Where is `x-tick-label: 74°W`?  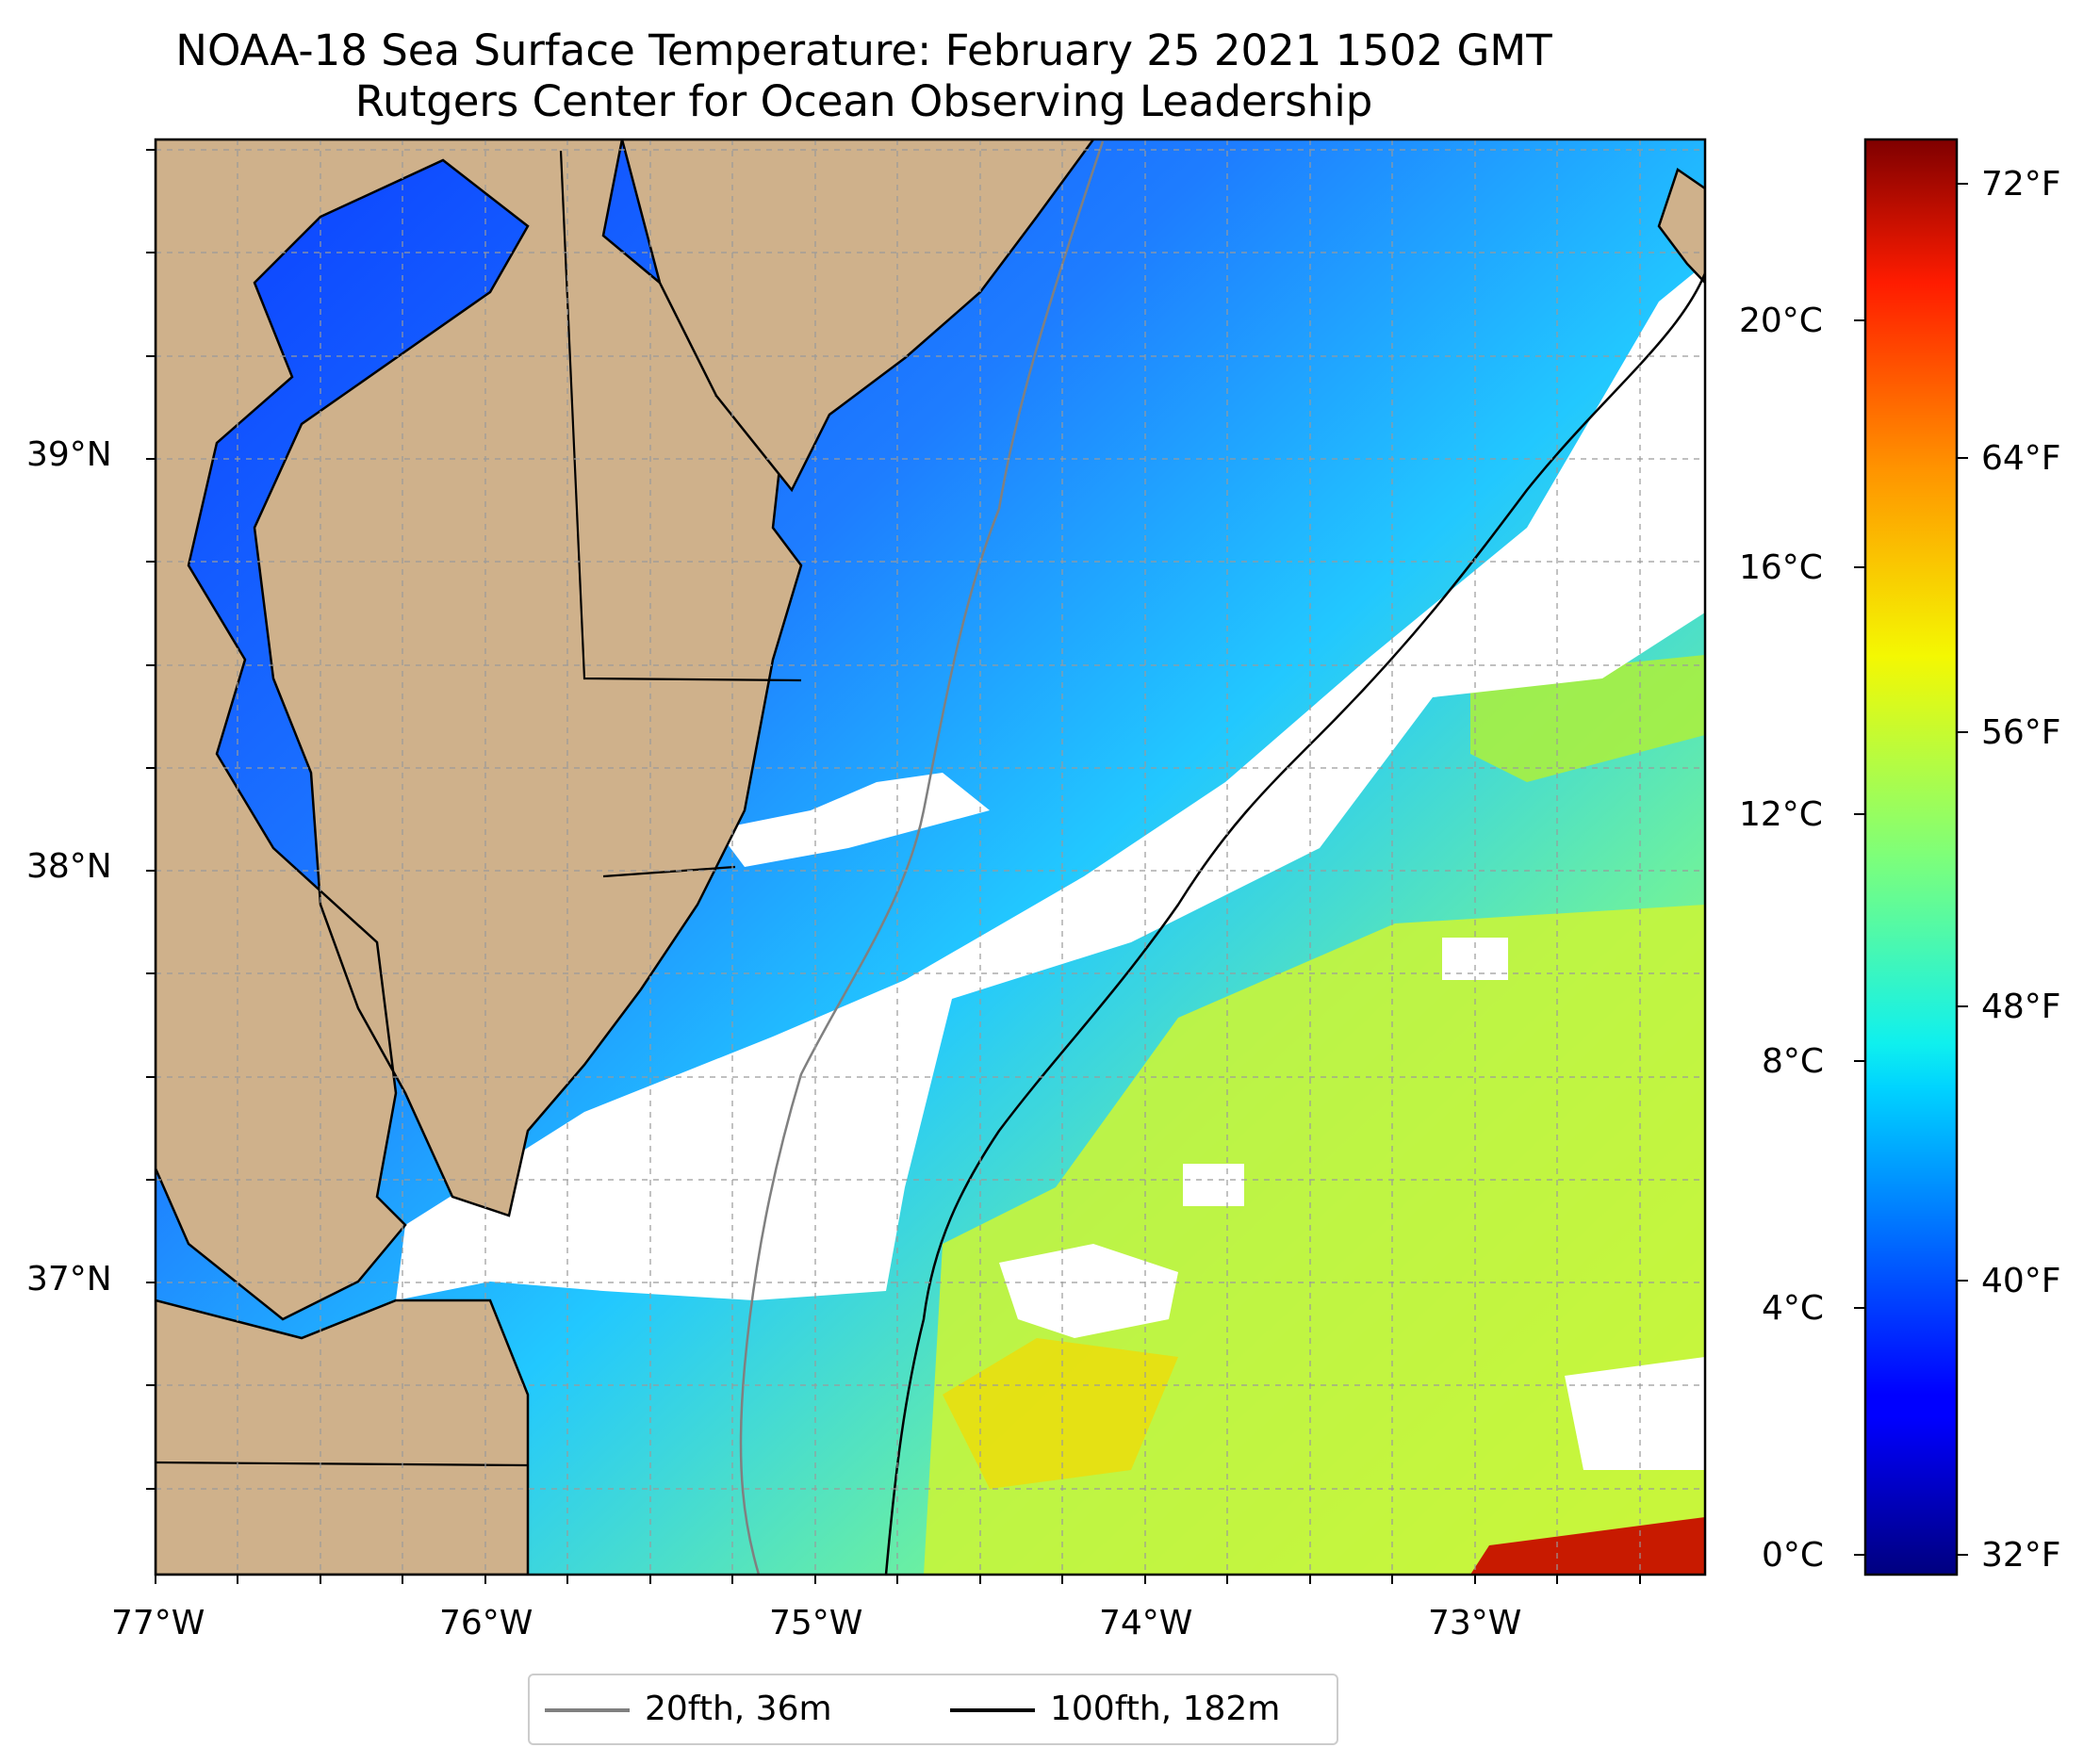
x-tick-label: 74°W is located at coordinates (1146, 1623).